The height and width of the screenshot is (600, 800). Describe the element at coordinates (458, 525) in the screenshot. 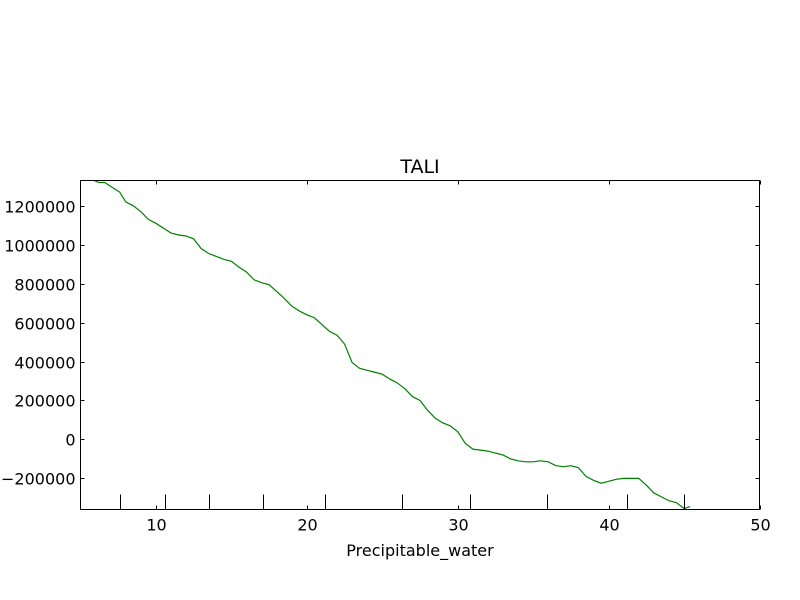

I see `x-tick-label: 30` at that location.